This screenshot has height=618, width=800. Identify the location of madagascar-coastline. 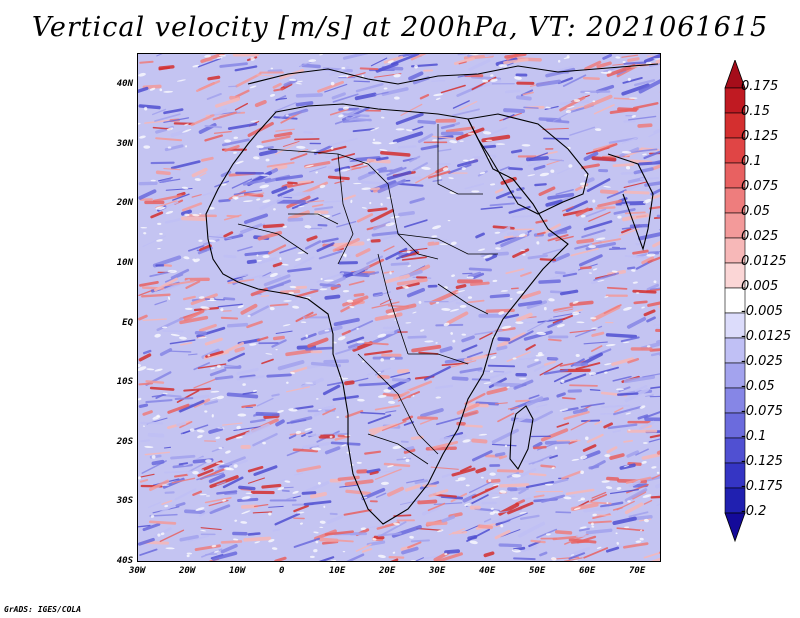
(521, 438).